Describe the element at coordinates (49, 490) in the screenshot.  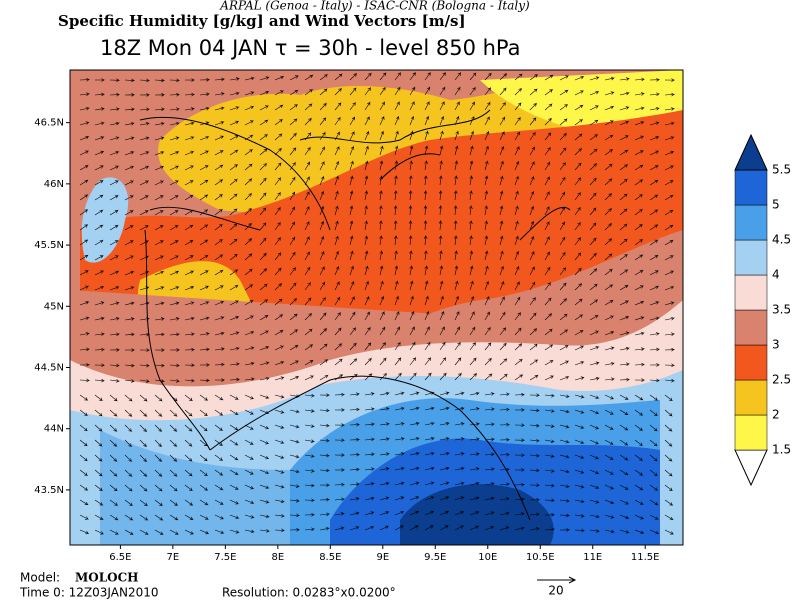
I see `y-tick-label: 43.5N` at that location.